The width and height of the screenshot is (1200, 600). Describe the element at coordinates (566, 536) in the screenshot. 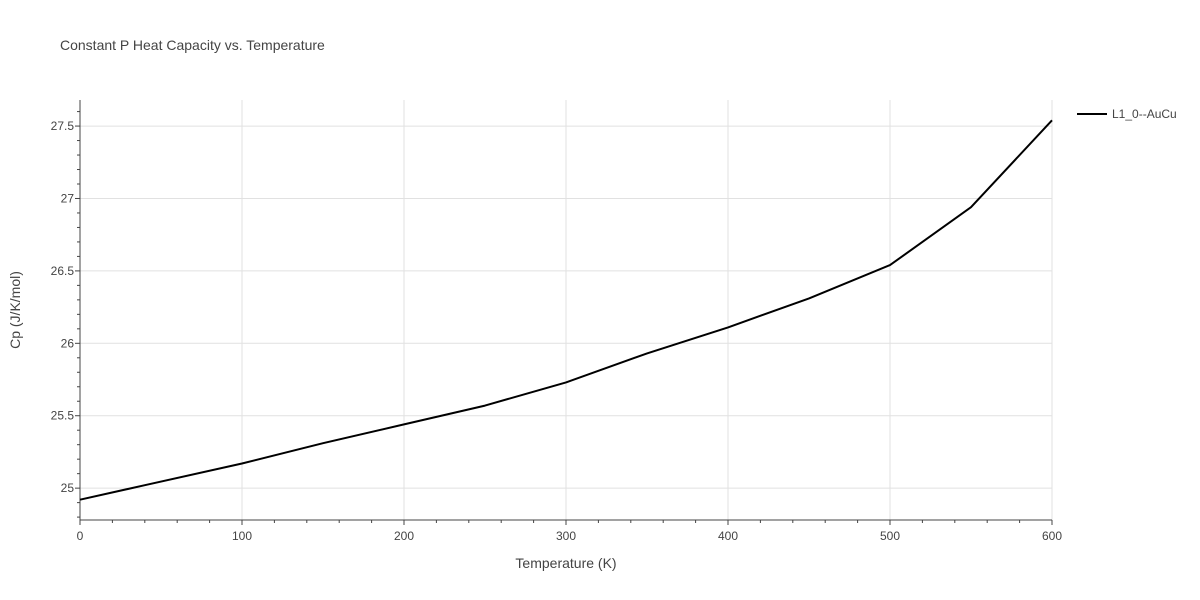

I see `x-tick-label: 300` at that location.